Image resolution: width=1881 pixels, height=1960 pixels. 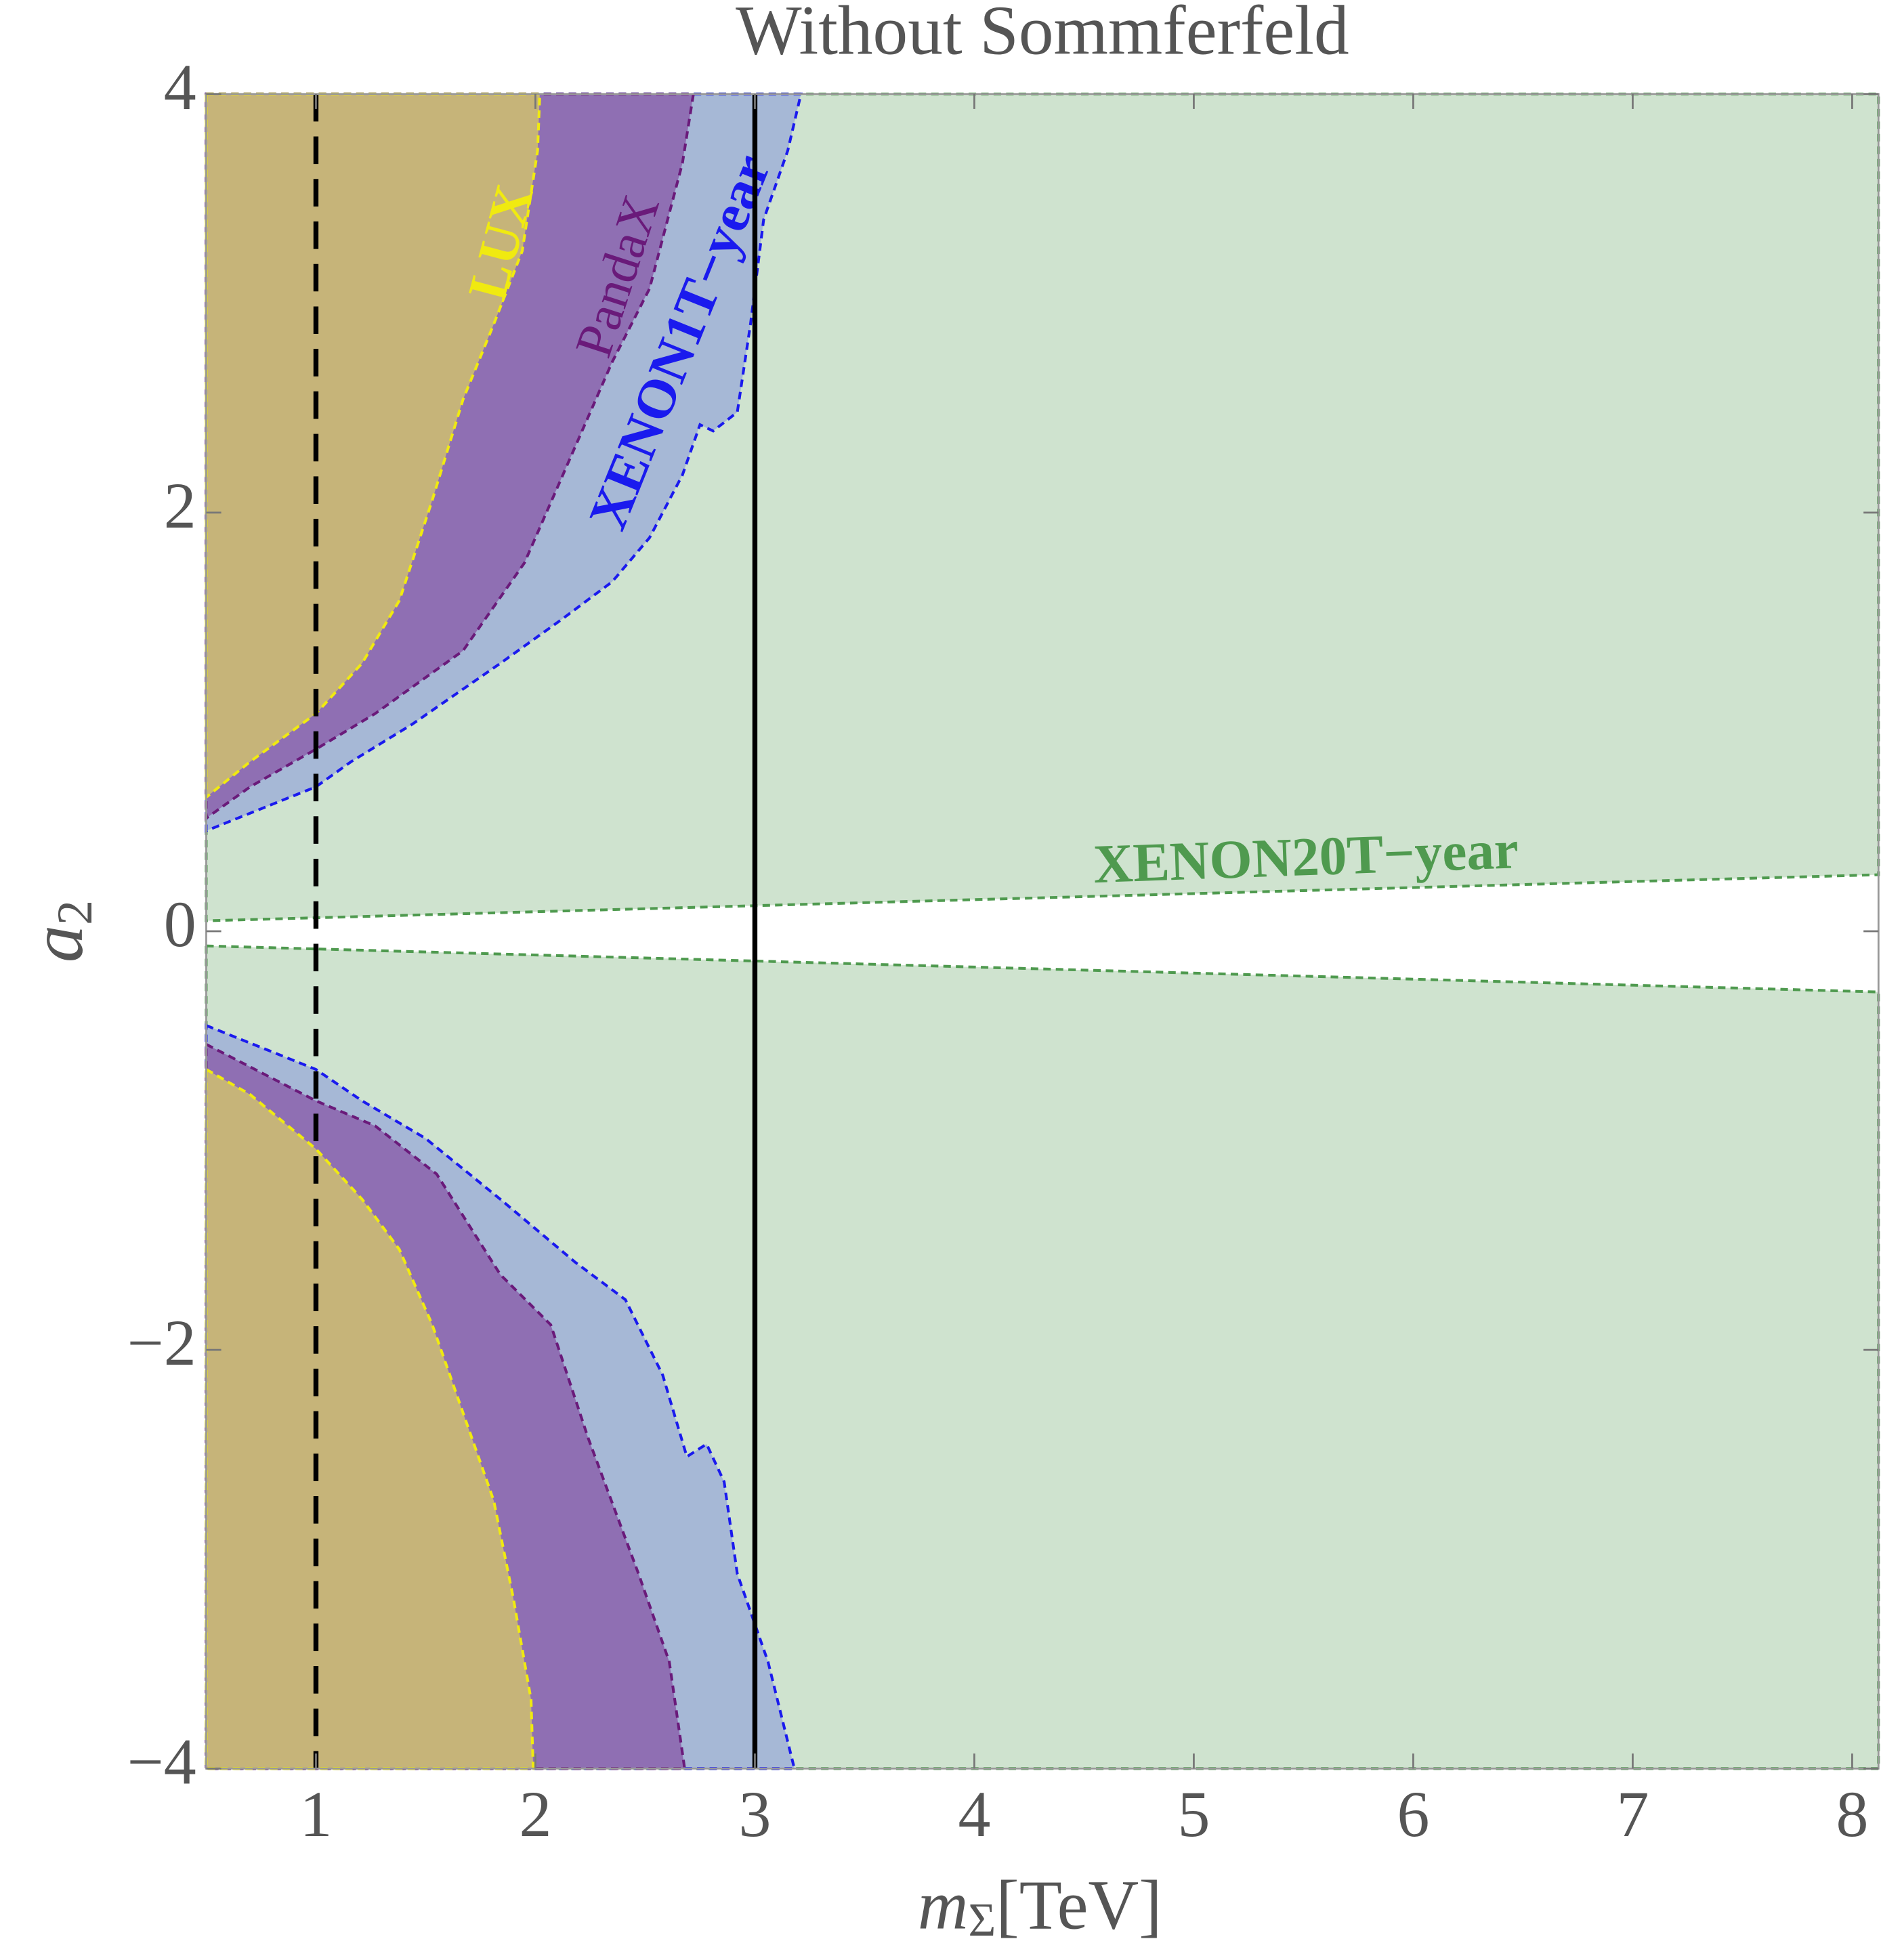 I want to click on chart-title: Without Sommferfeld, so click(x=1042, y=34).